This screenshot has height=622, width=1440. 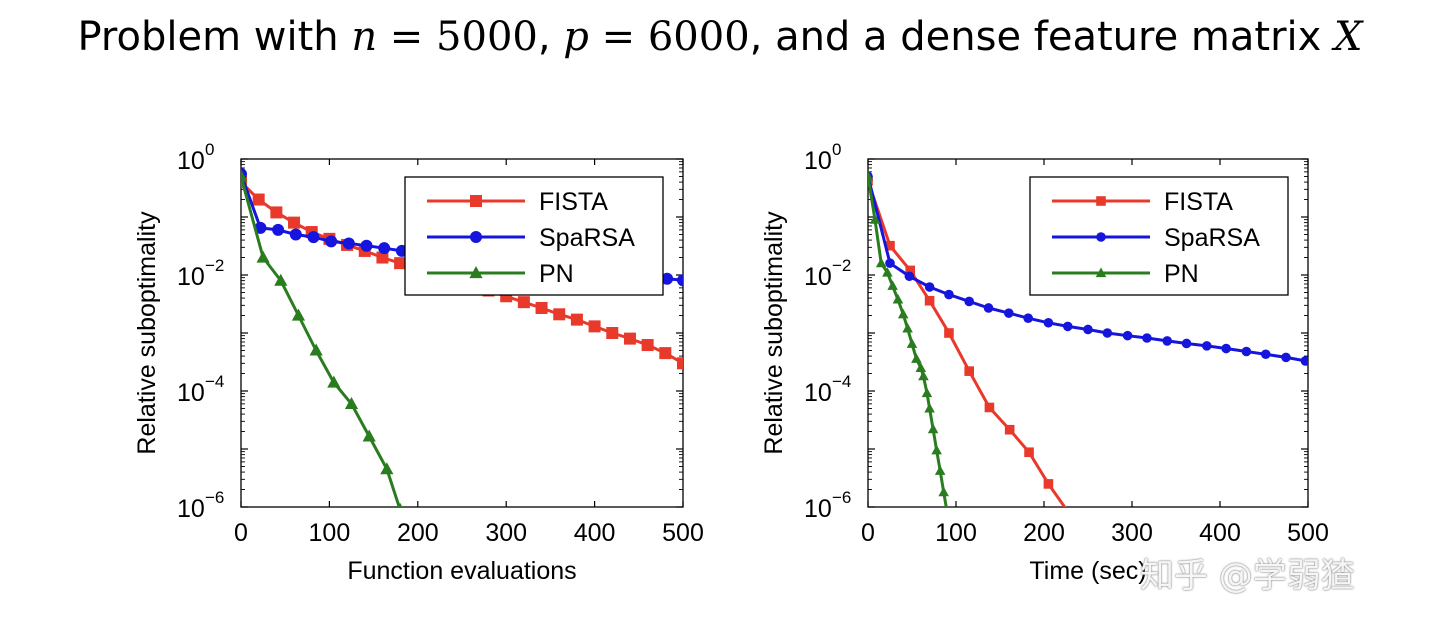 I want to click on x-tick-label: 200, so click(x=418, y=533).